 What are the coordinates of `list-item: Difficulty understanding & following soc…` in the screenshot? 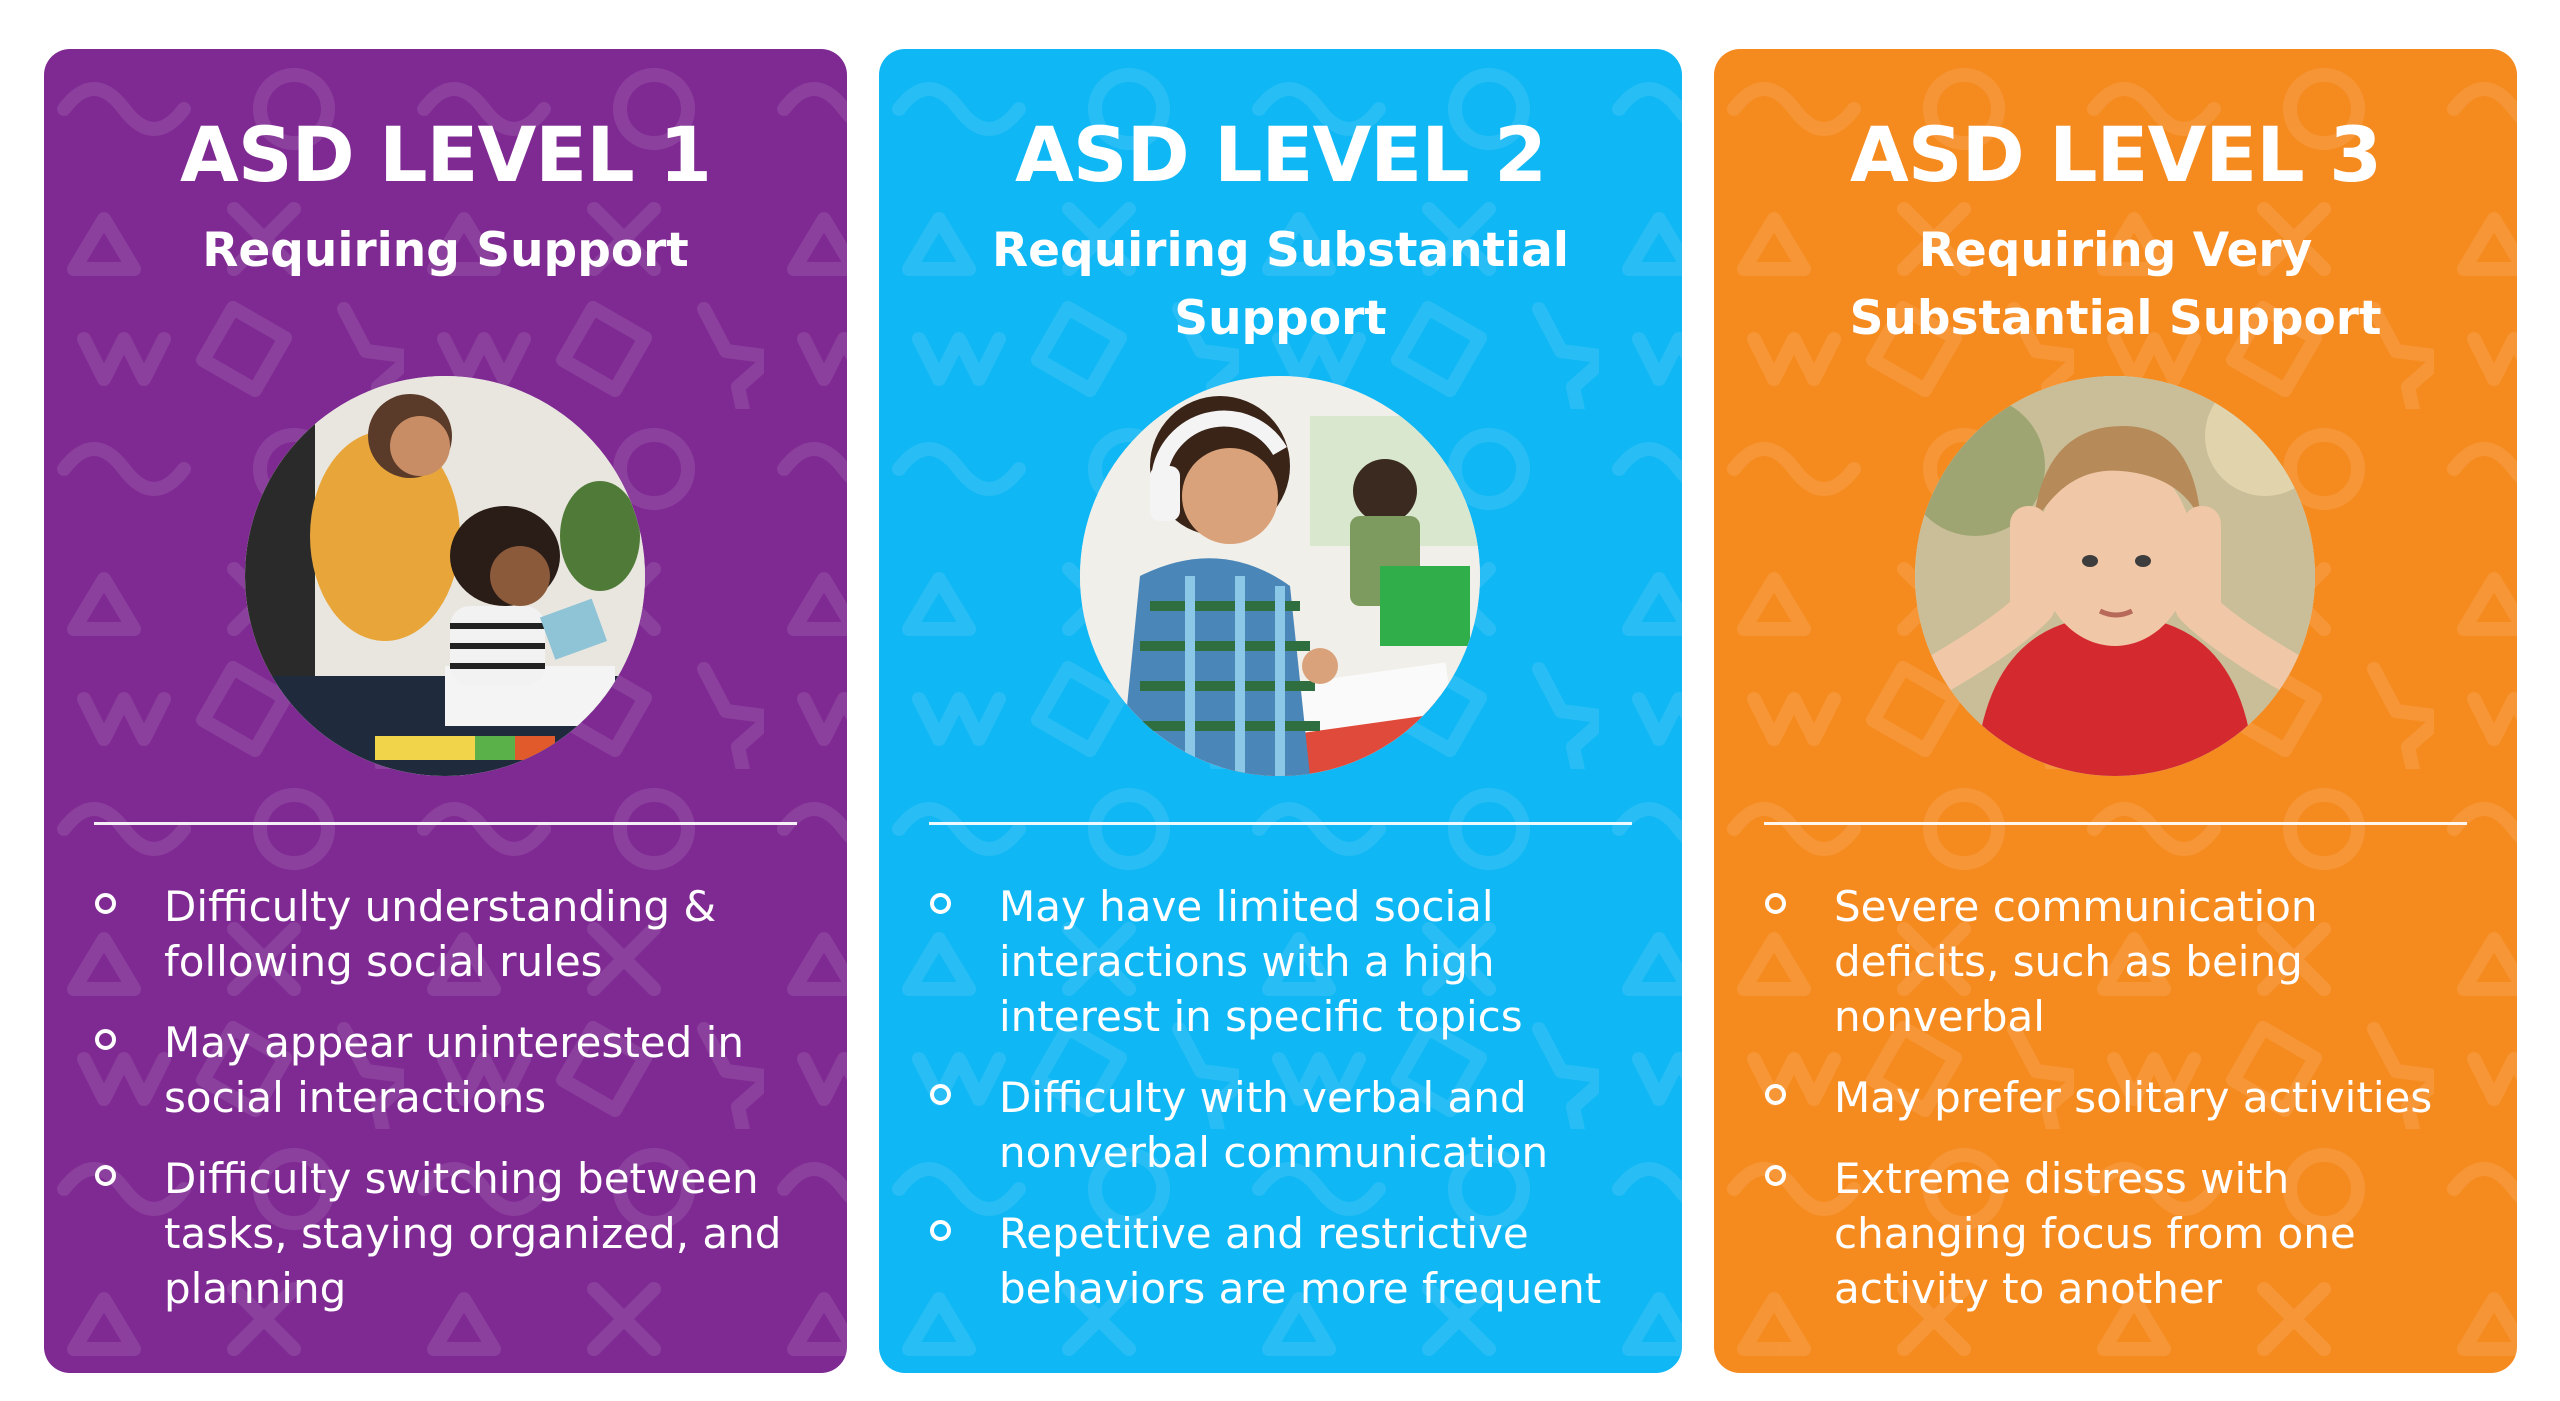 It's located at (445, 934).